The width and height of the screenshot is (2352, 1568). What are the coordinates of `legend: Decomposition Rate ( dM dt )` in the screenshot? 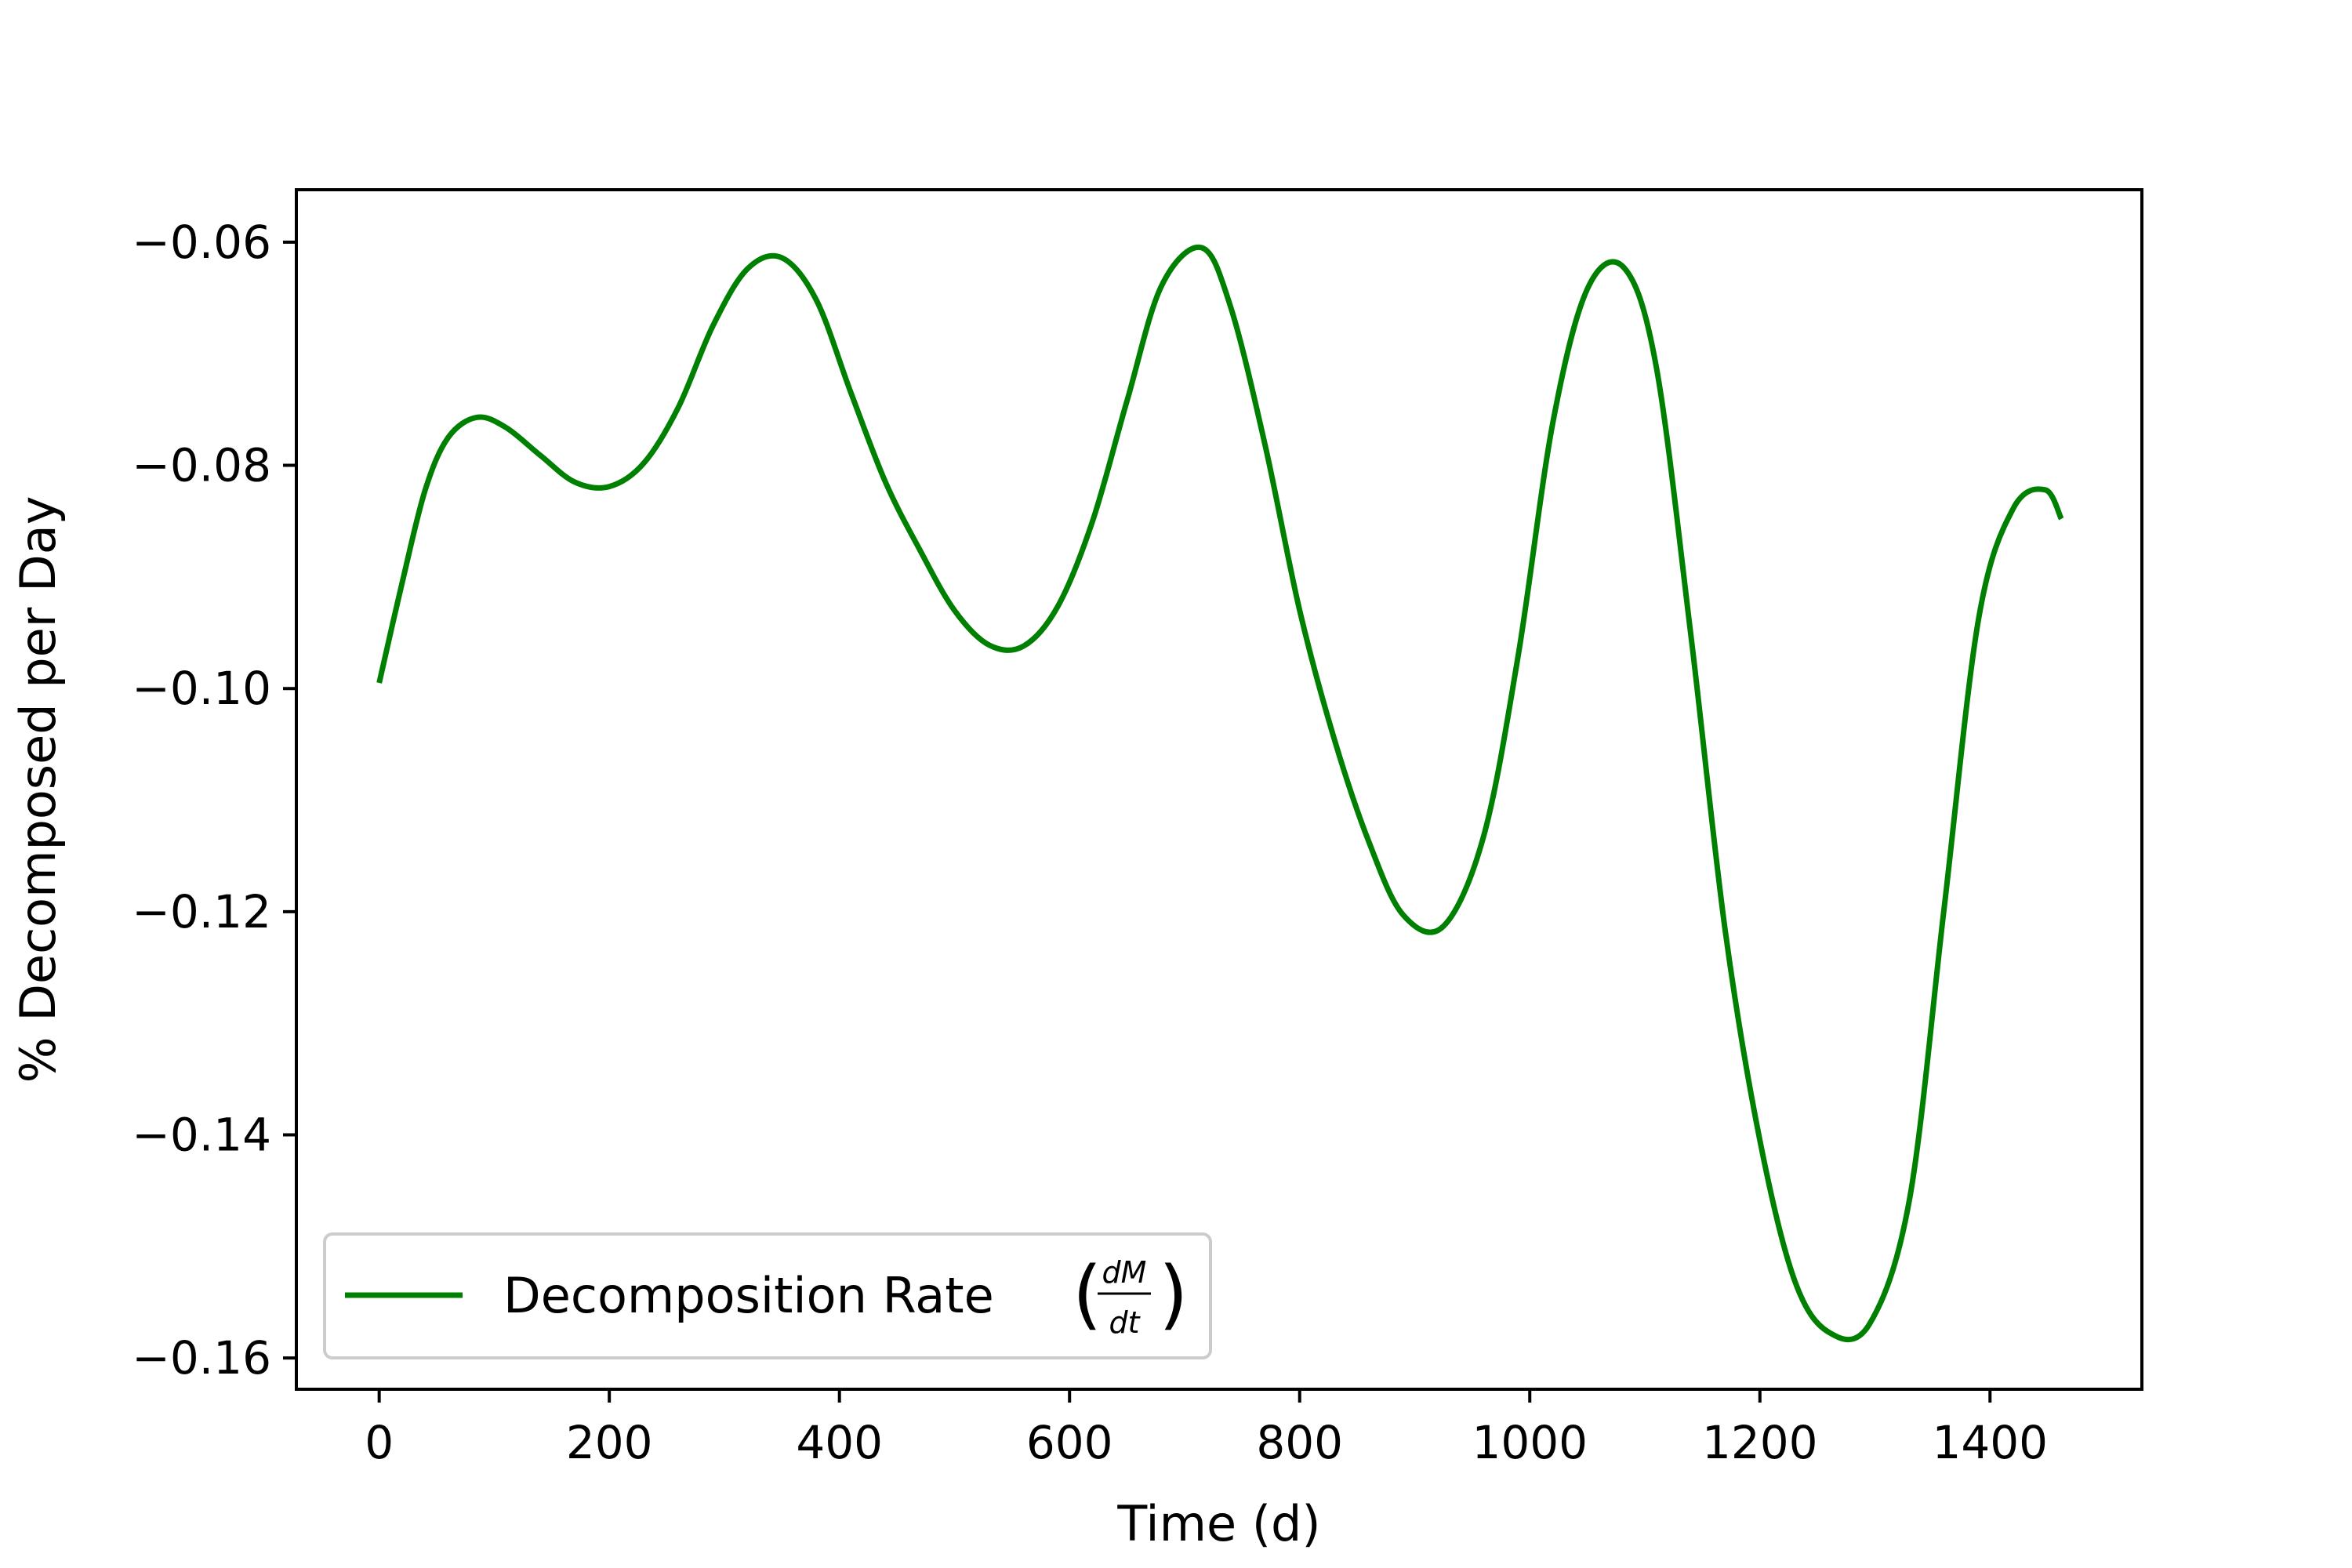 It's located at (767, 1295).